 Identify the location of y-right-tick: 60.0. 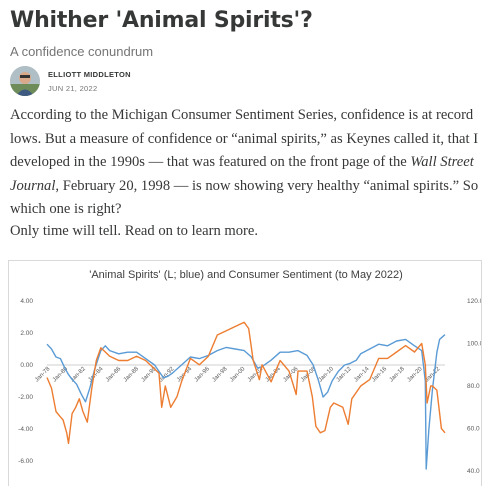
(473, 429).